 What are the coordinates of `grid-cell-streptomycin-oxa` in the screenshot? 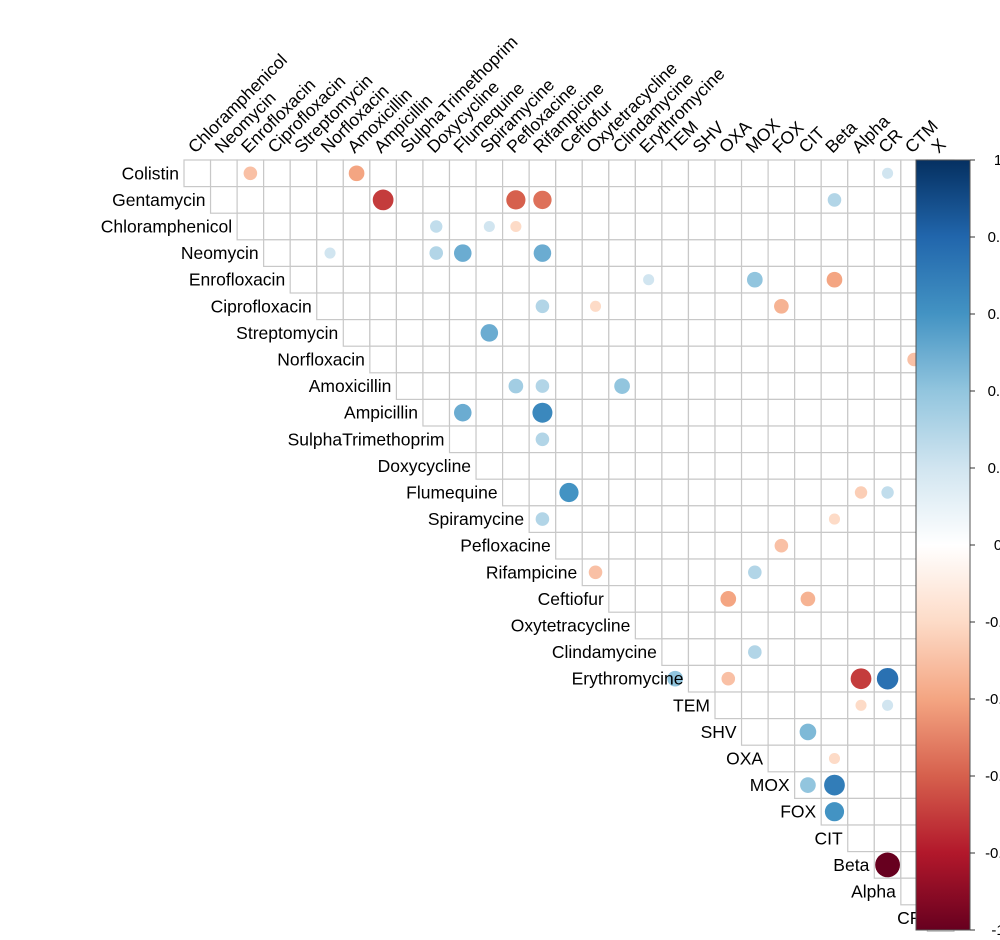 It's located at (728, 333).